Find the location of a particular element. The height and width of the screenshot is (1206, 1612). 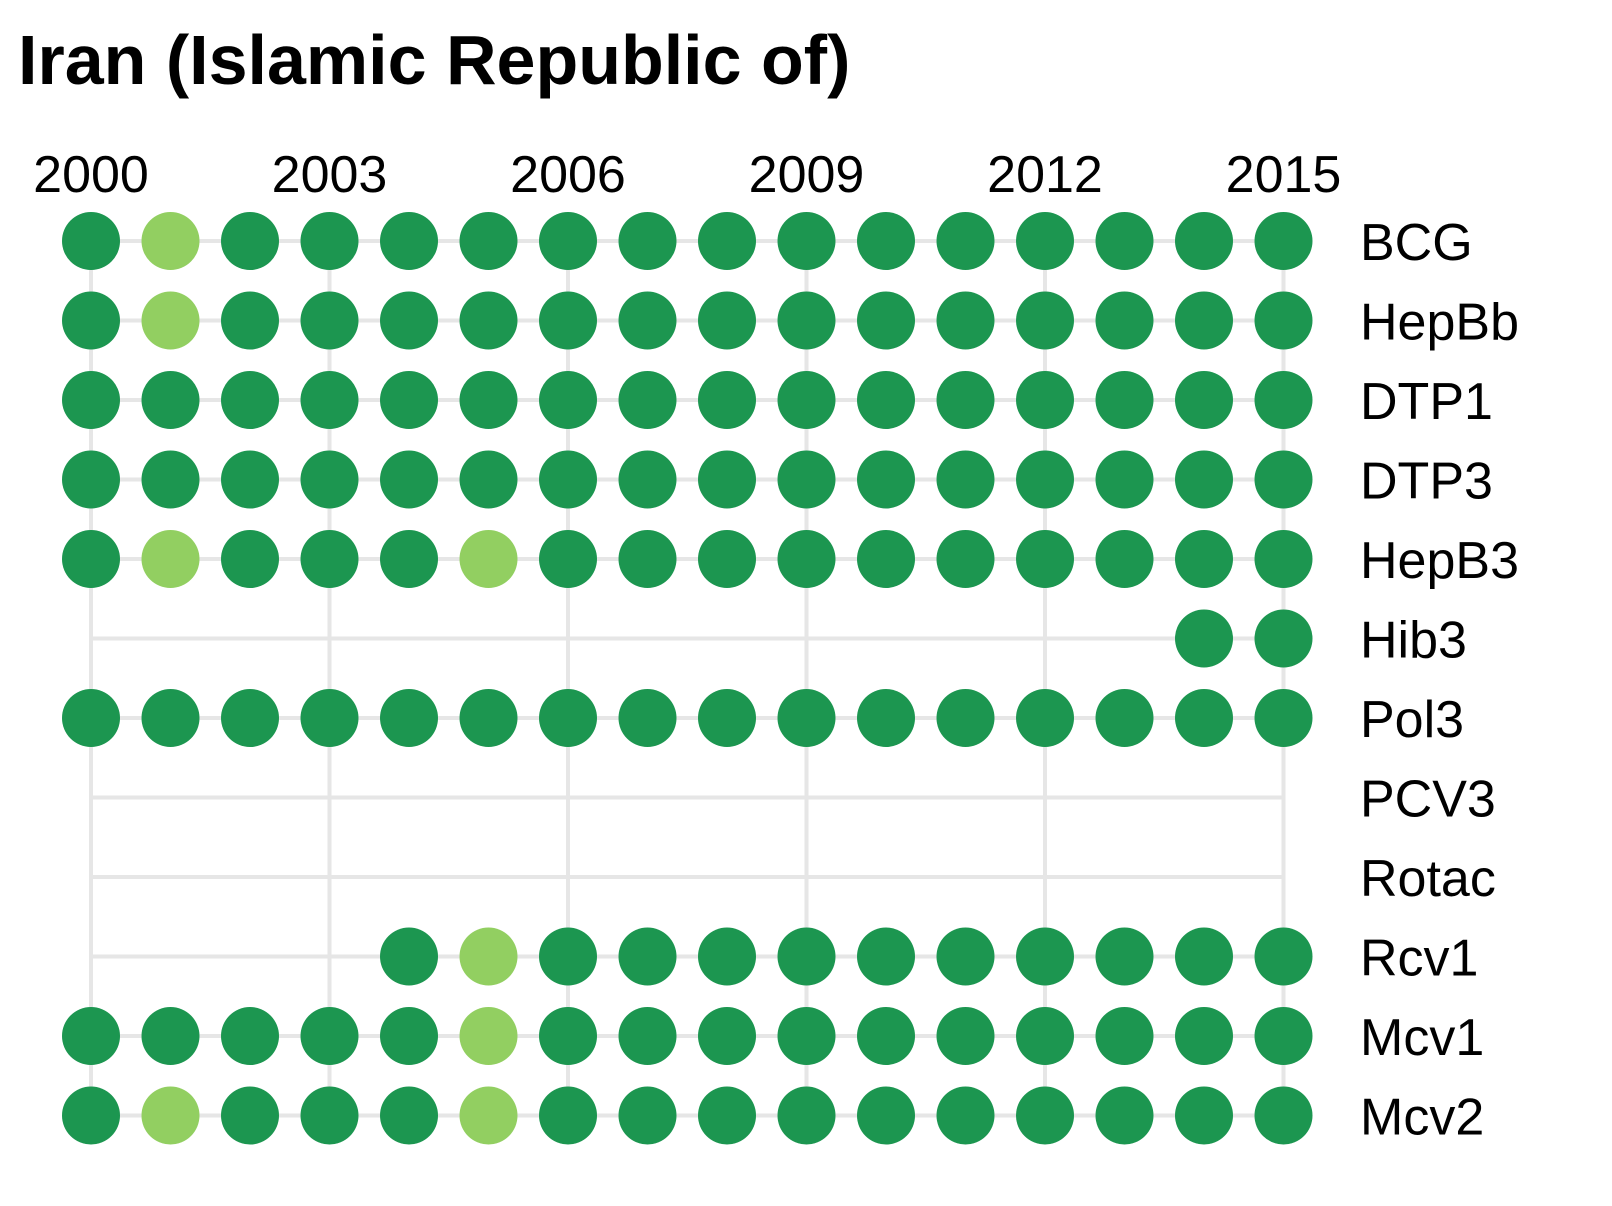

dot-mcv1-2014 is located at coordinates (1204, 1036).